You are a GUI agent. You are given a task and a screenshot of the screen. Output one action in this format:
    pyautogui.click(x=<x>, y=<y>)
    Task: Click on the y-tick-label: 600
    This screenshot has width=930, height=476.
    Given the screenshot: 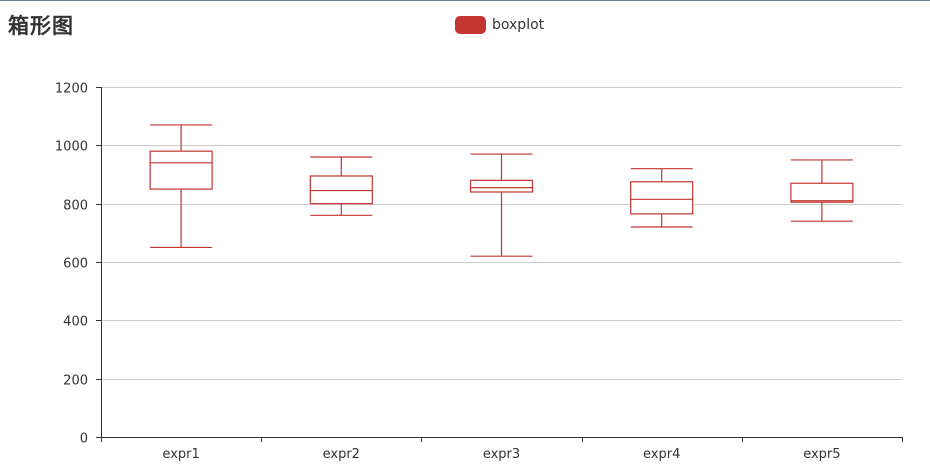 What is the action you would take?
    pyautogui.click(x=75, y=264)
    